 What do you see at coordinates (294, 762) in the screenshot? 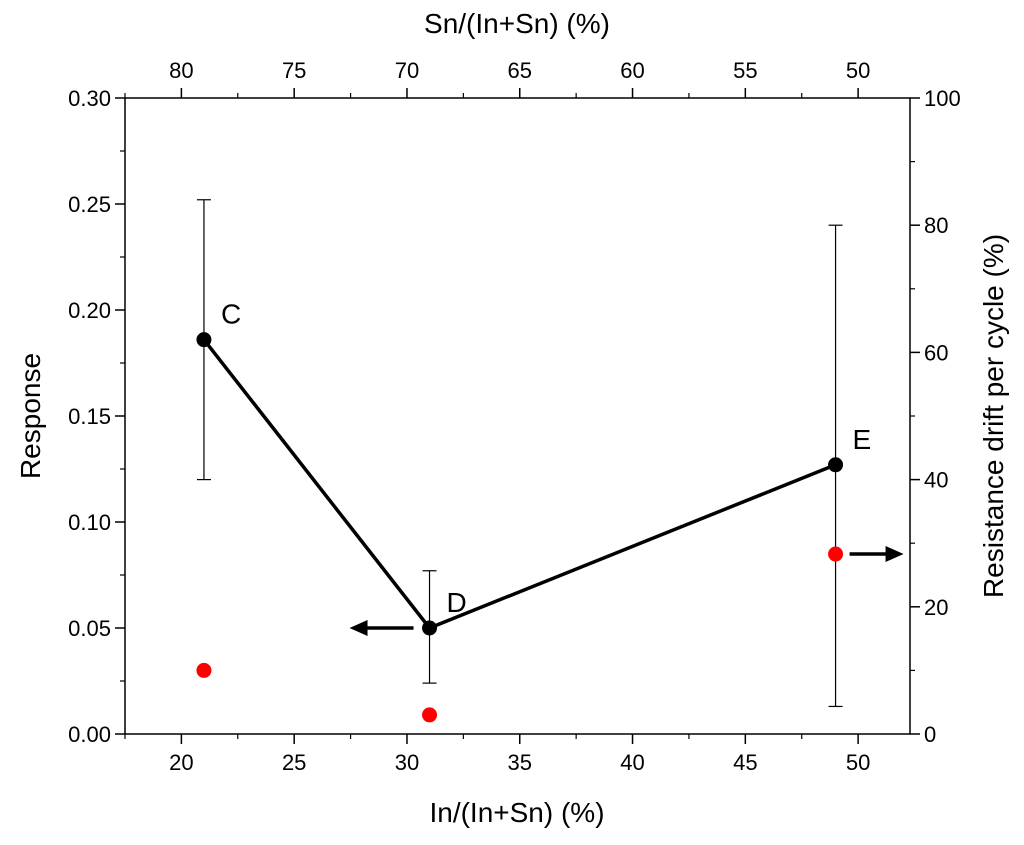
I see `x-tick-label: 25` at bounding box center [294, 762].